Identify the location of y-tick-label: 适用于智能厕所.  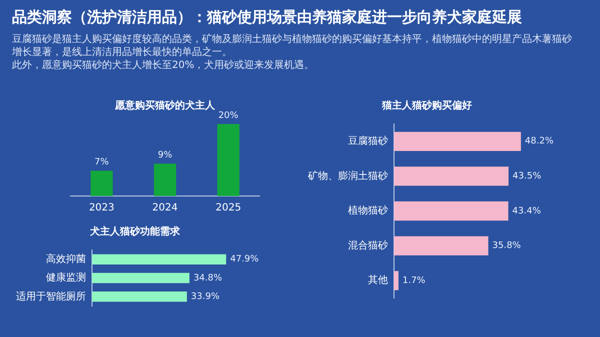
(51, 296).